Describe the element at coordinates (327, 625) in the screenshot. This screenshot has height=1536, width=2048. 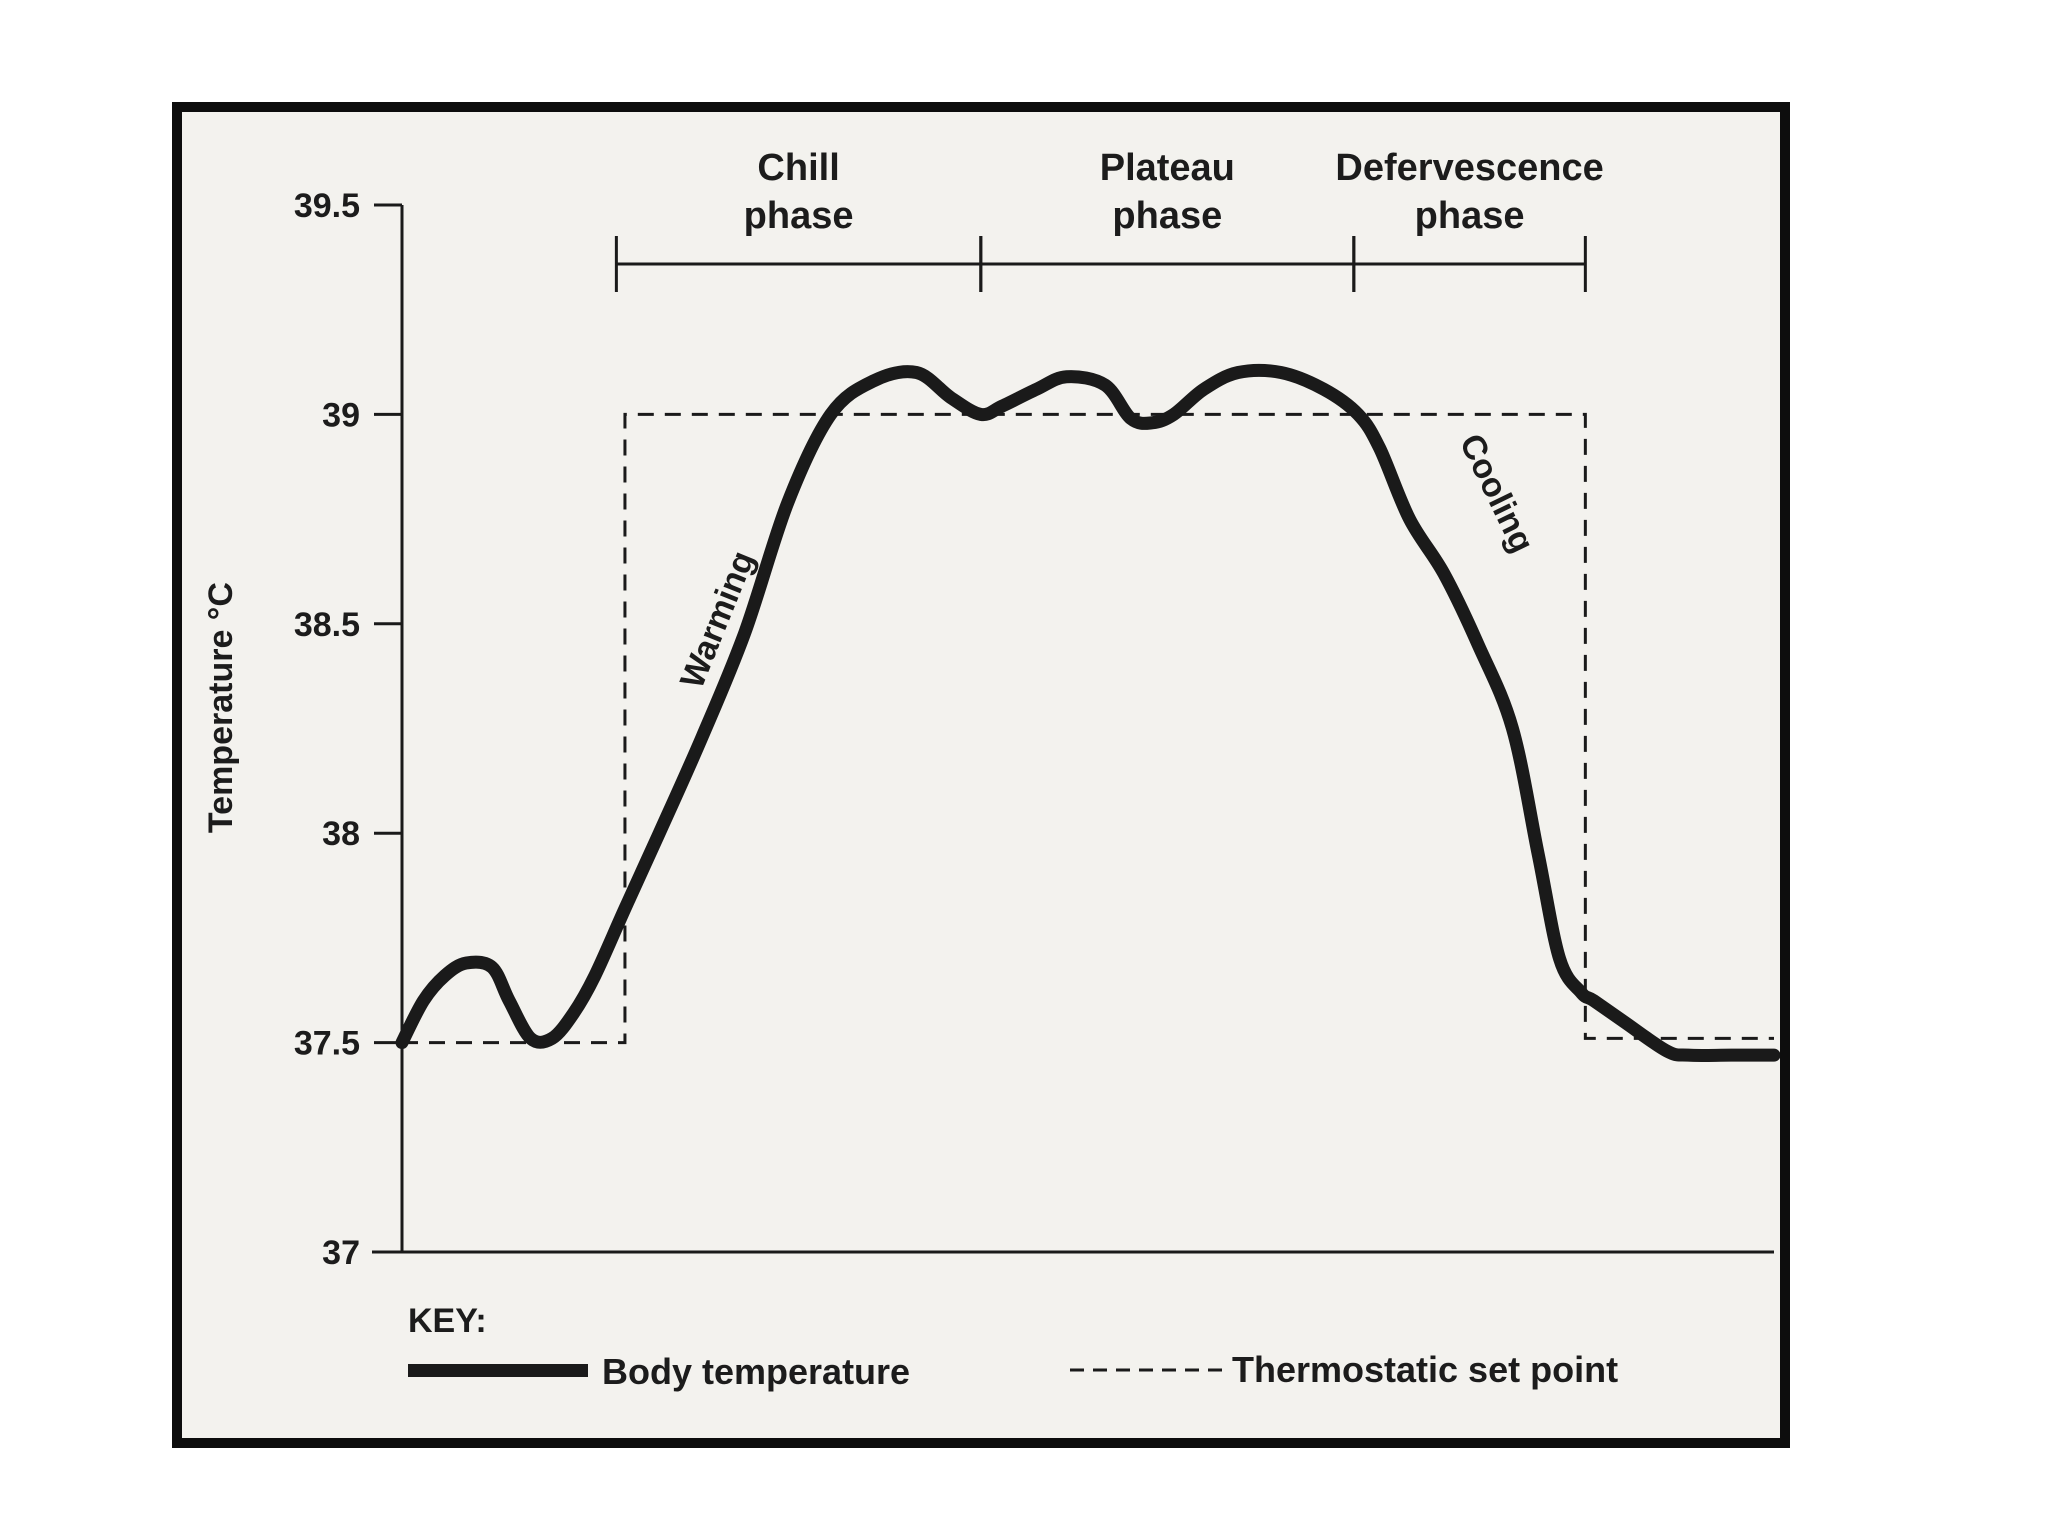
I see `y-tick-label: 38.5` at that location.